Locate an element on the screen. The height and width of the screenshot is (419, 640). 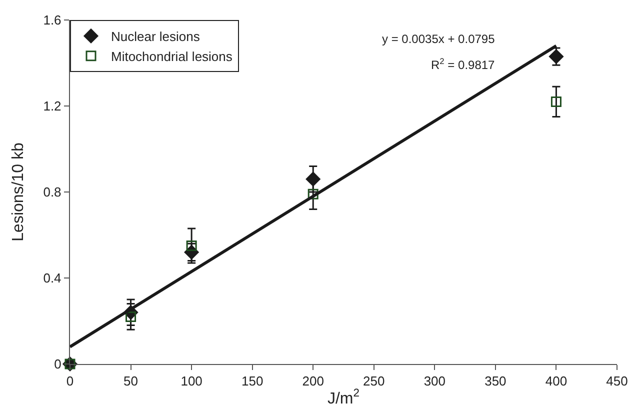
x-tick-label: 250 is located at coordinates (374, 381).